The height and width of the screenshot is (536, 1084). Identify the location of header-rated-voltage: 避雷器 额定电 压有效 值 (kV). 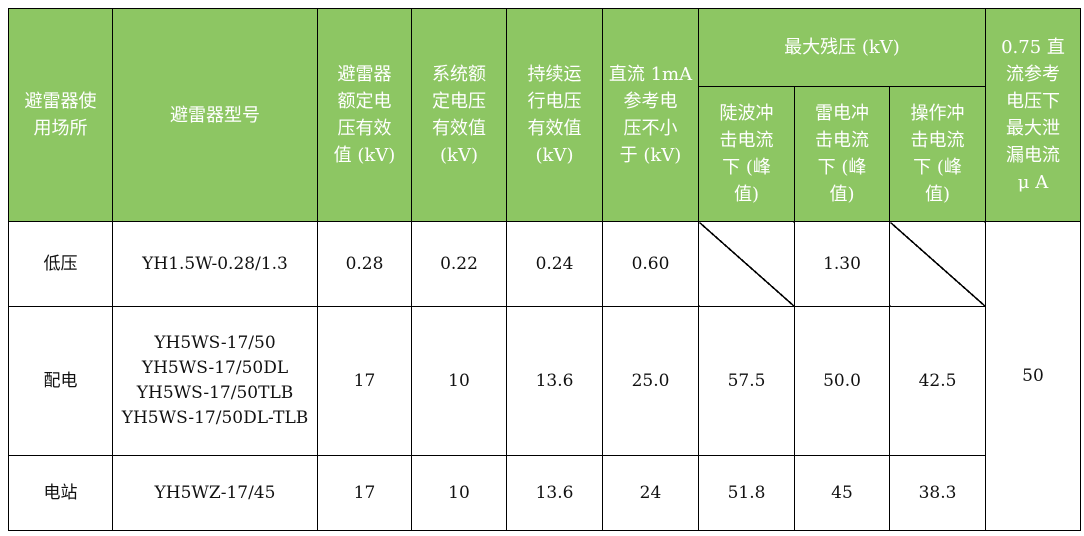
(364, 115).